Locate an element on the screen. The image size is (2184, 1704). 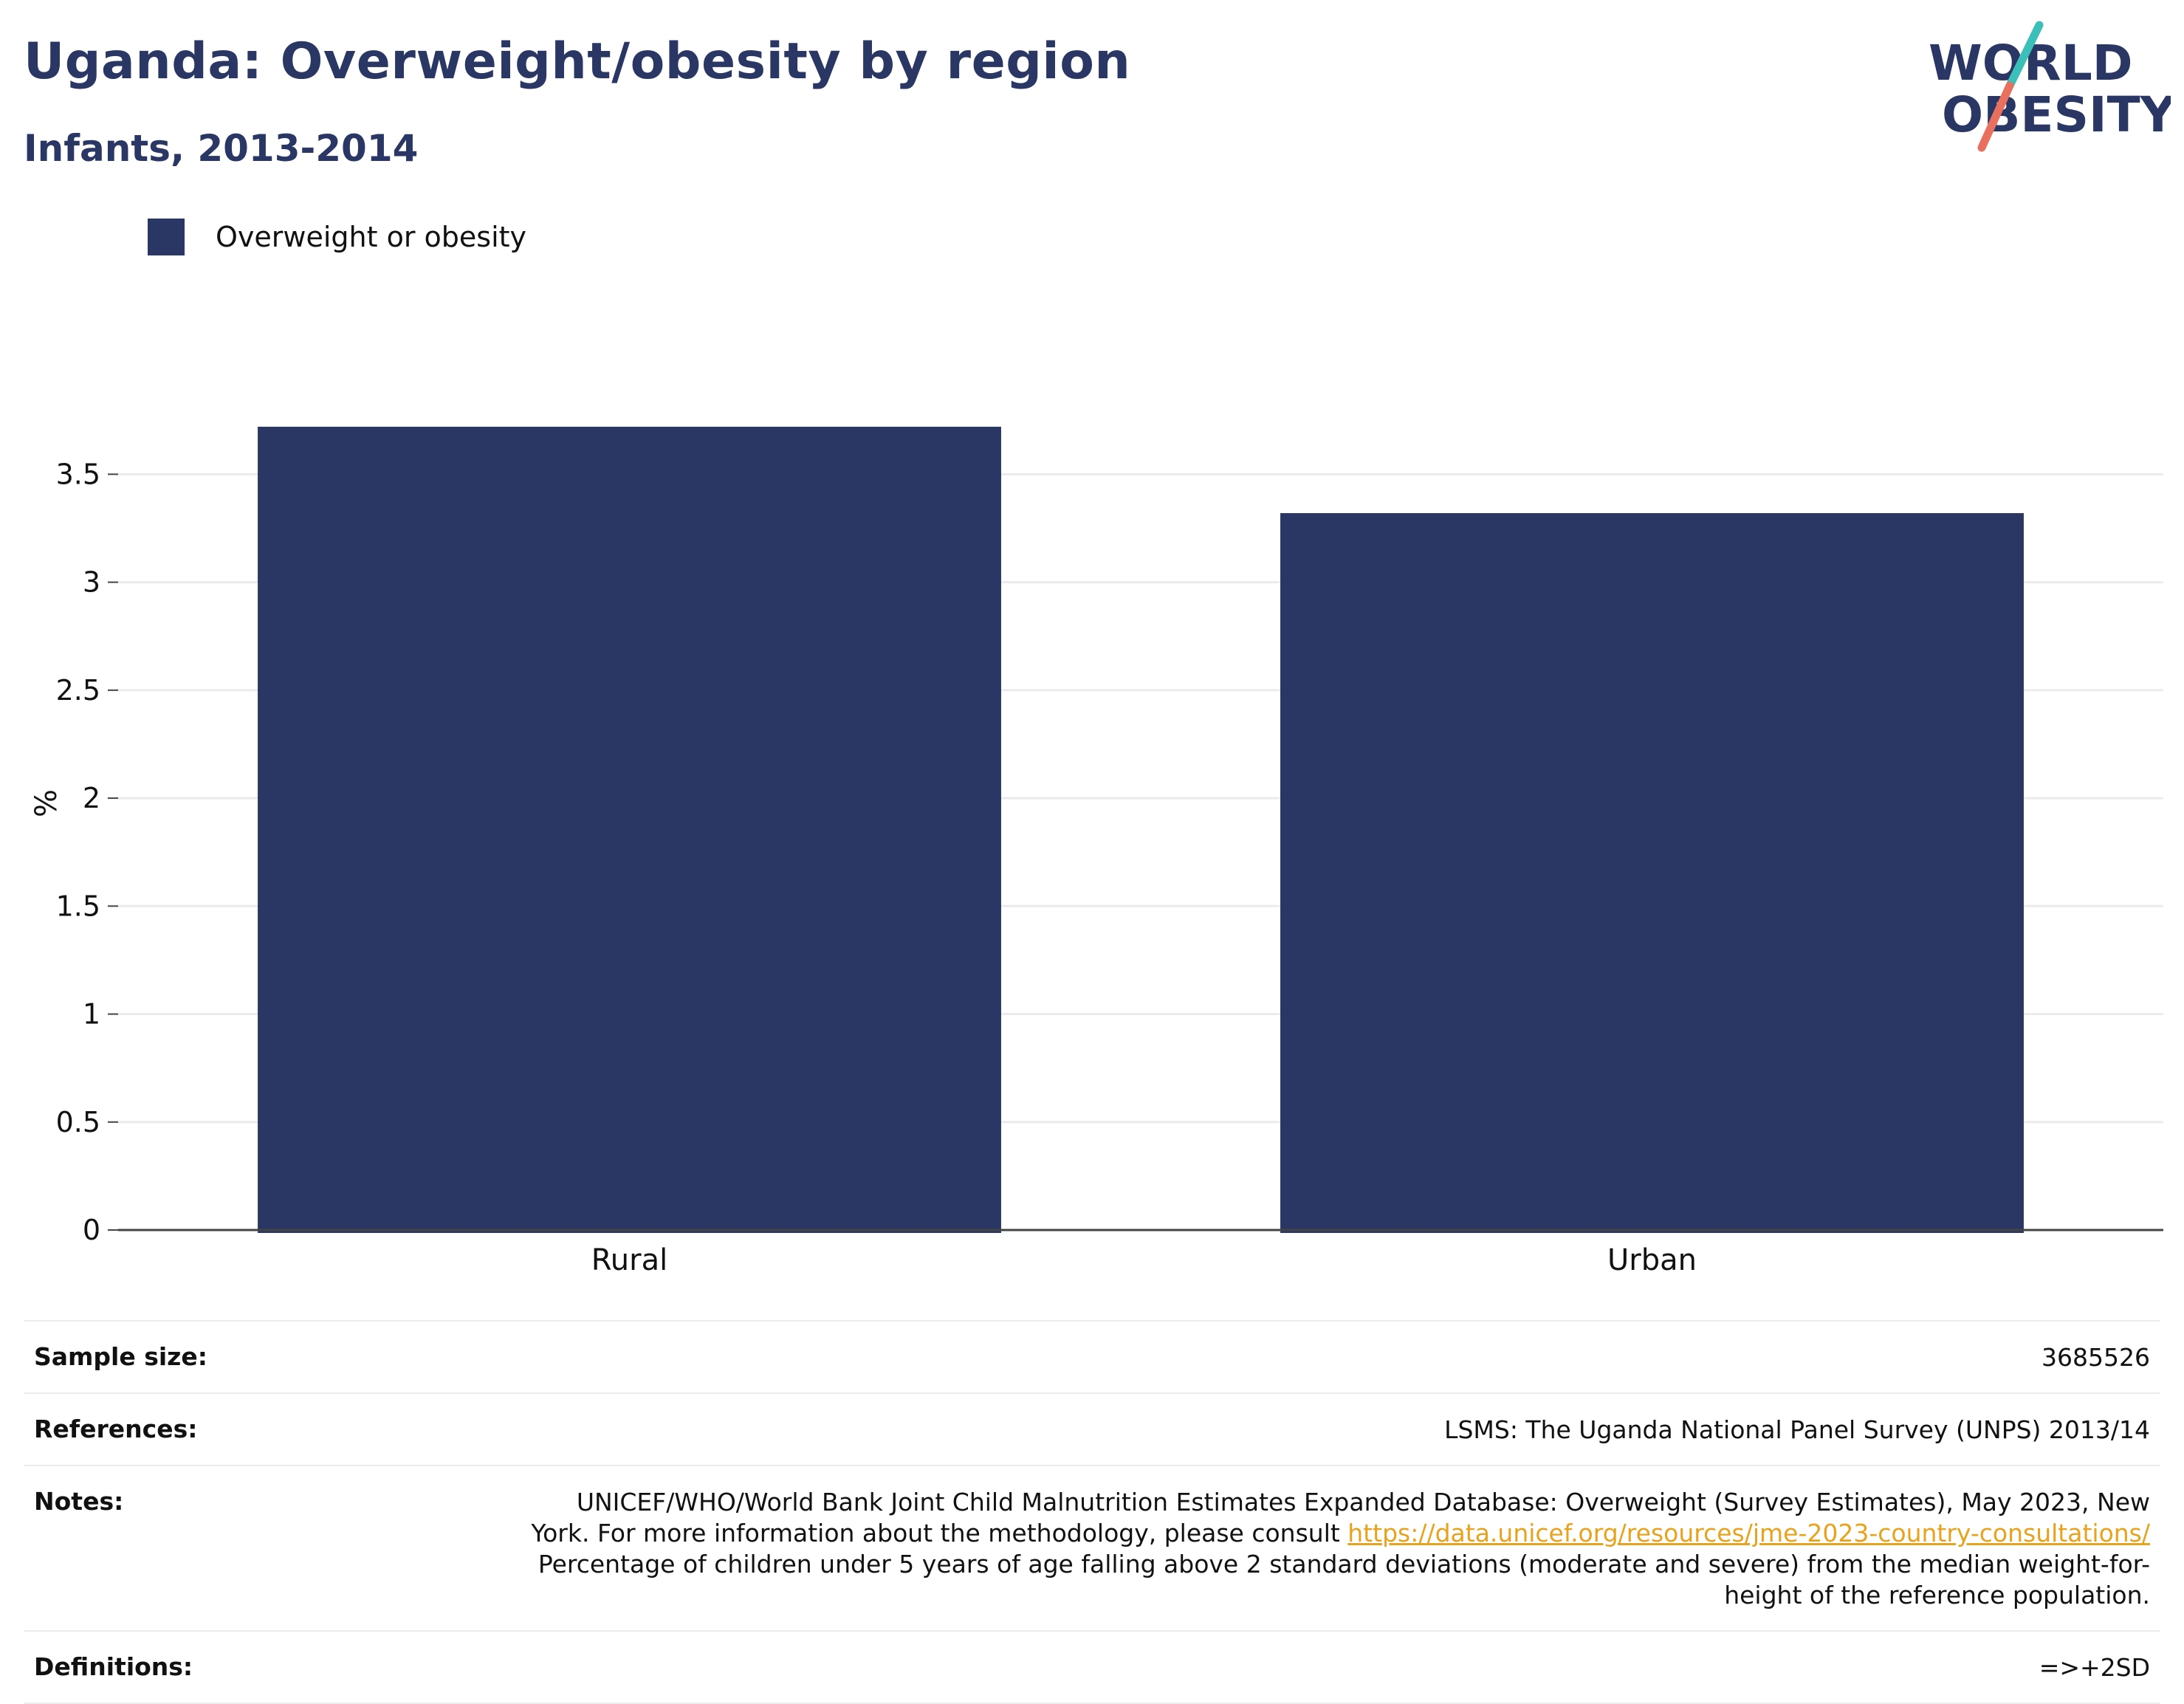
notes-label: Notes: is located at coordinates (79, 1501).